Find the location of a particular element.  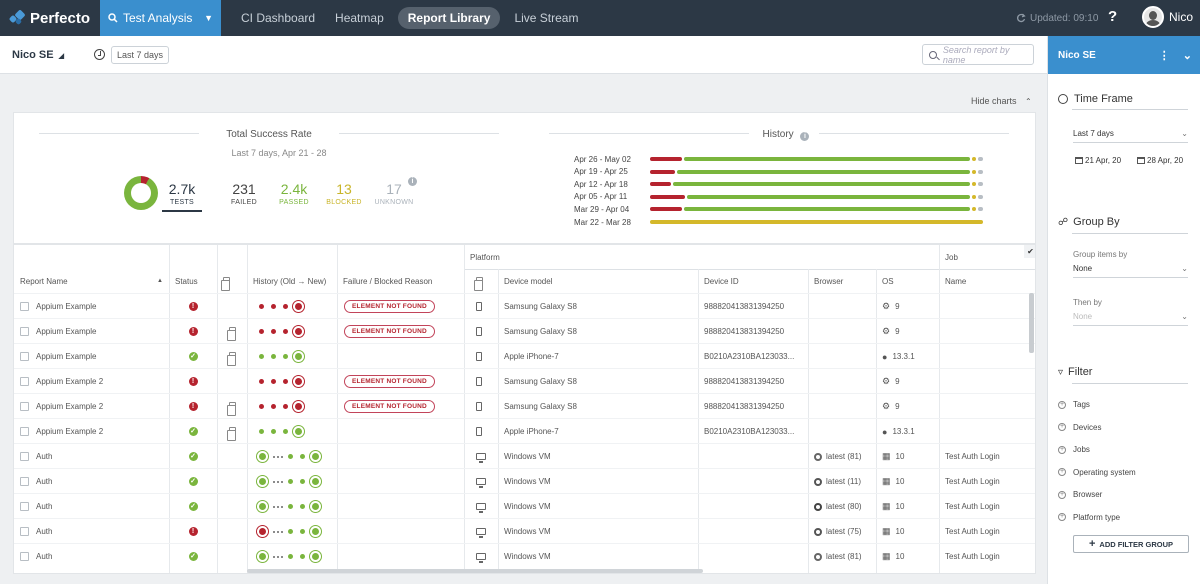

col-browser: Browser is located at coordinates (829, 281).